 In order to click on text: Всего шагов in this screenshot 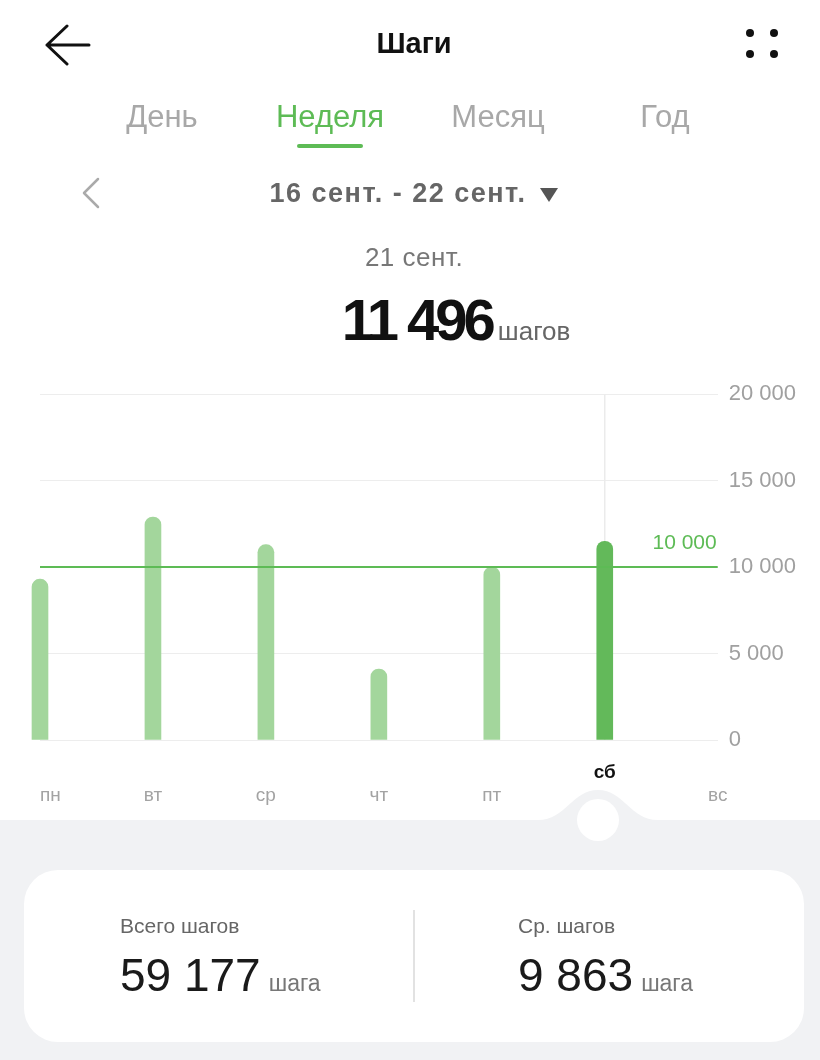, I will do `click(180, 926)`.